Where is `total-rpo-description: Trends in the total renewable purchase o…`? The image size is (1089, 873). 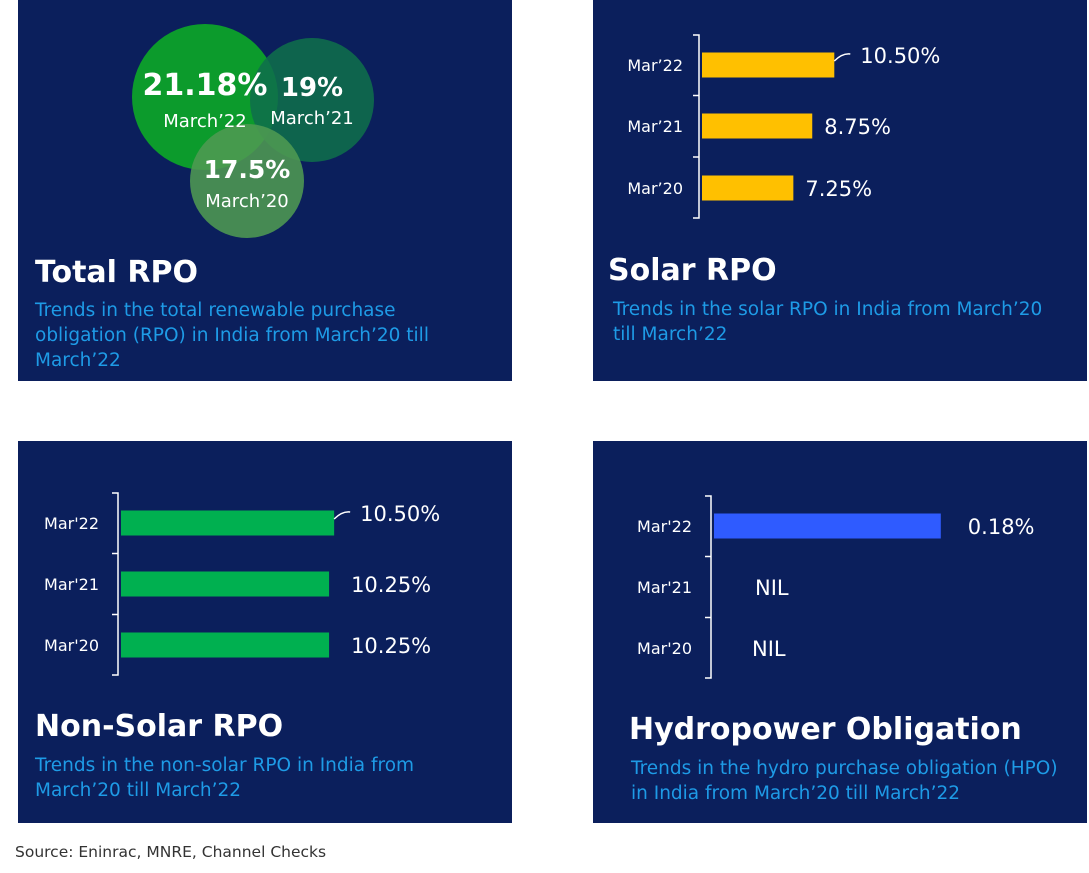
total-rpo-description: Trends in the total renewable purchase o… is located at coordinates (232, 335).